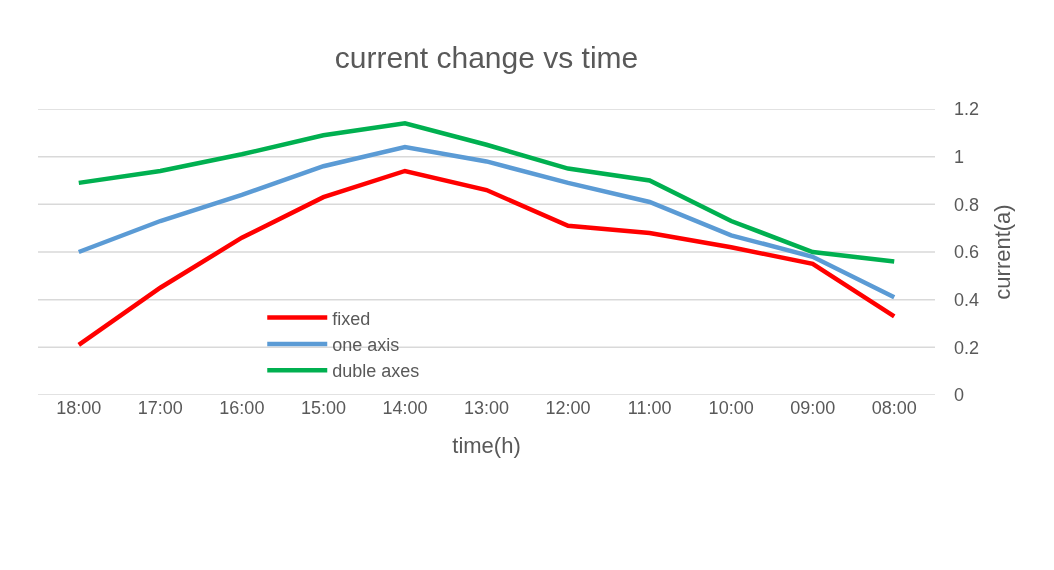 Image resolution: width=1054 pixels, height=570 pixels. Describe the element at coordinates (405, 408) in the screenshot. I see `x-tick-label: 14:00` at that location.